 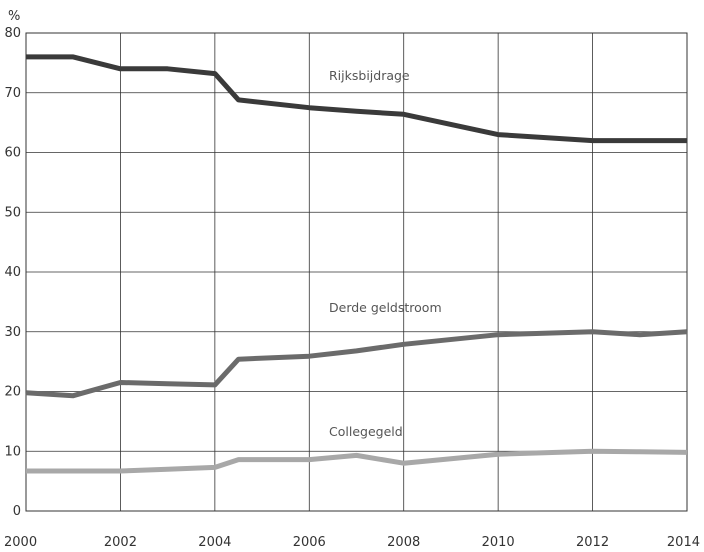 I want to click on x-tick-label: 2008, so click(x=403, y=542).